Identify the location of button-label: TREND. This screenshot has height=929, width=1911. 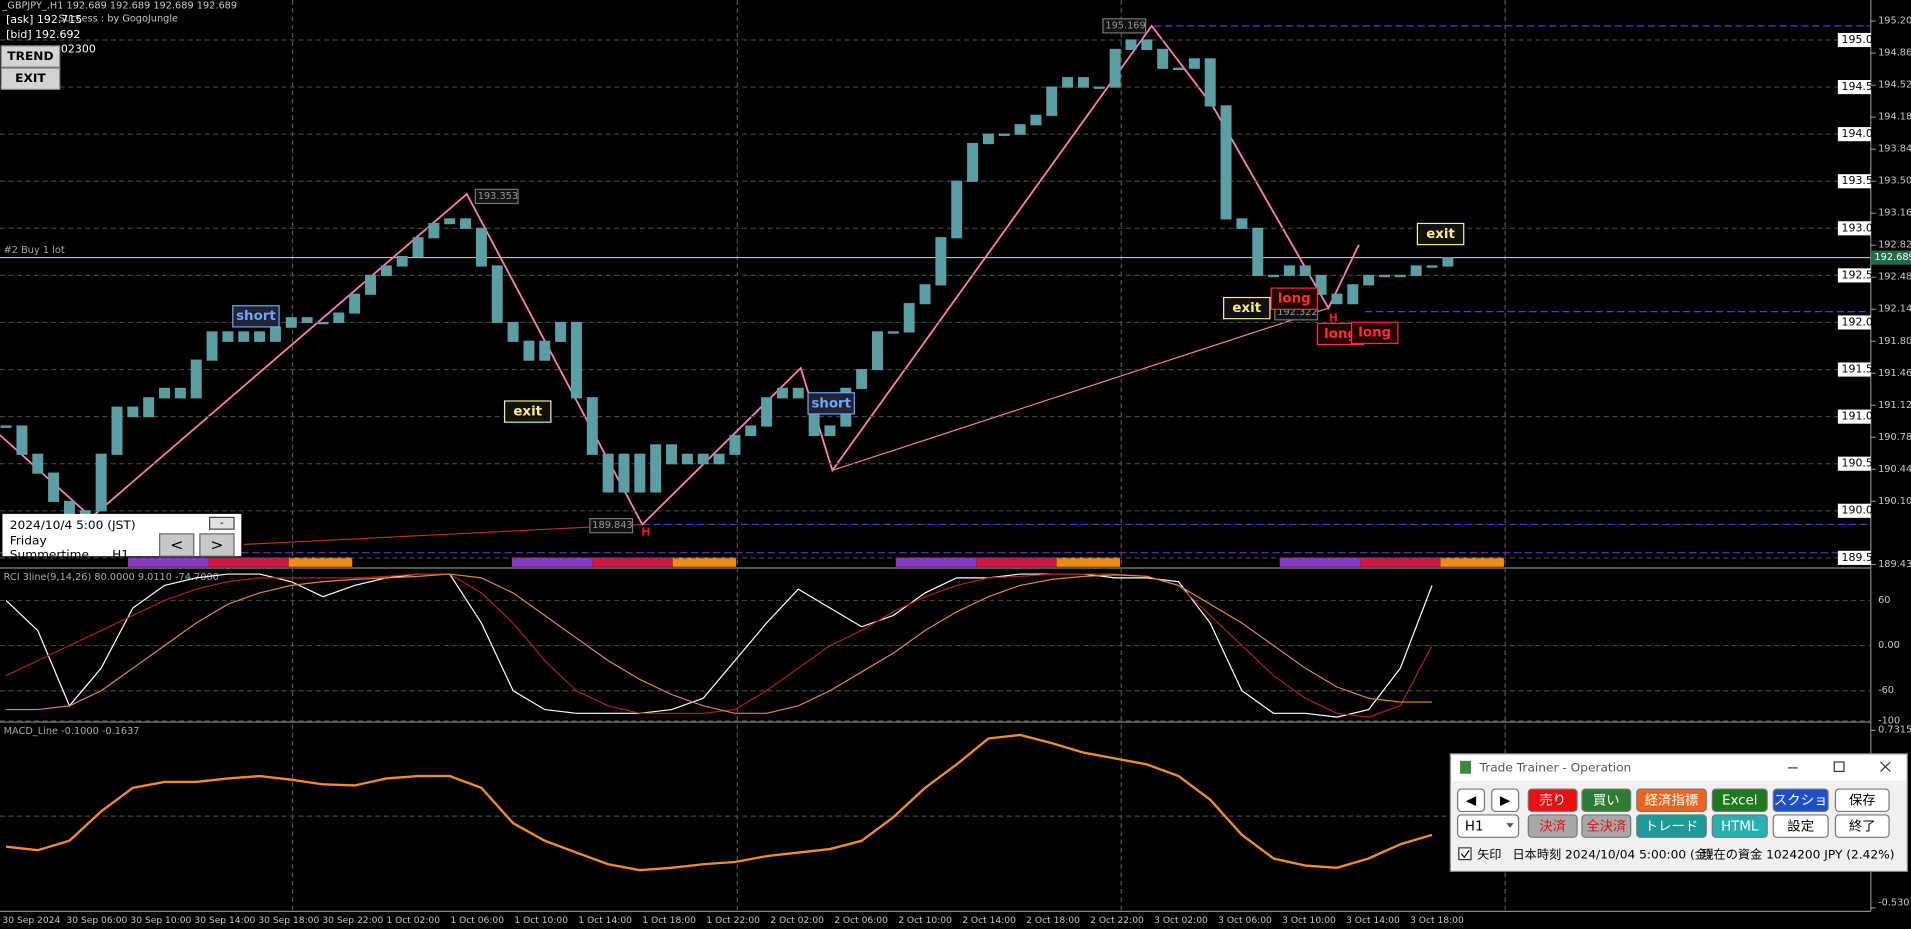
(30, 56).